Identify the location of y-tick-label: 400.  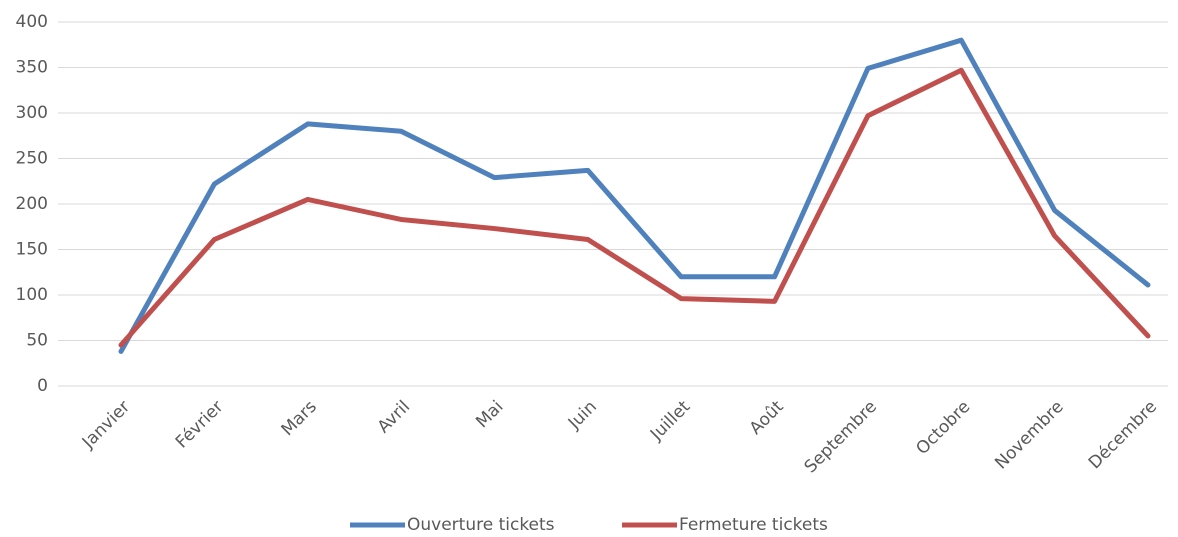
(32, 22).